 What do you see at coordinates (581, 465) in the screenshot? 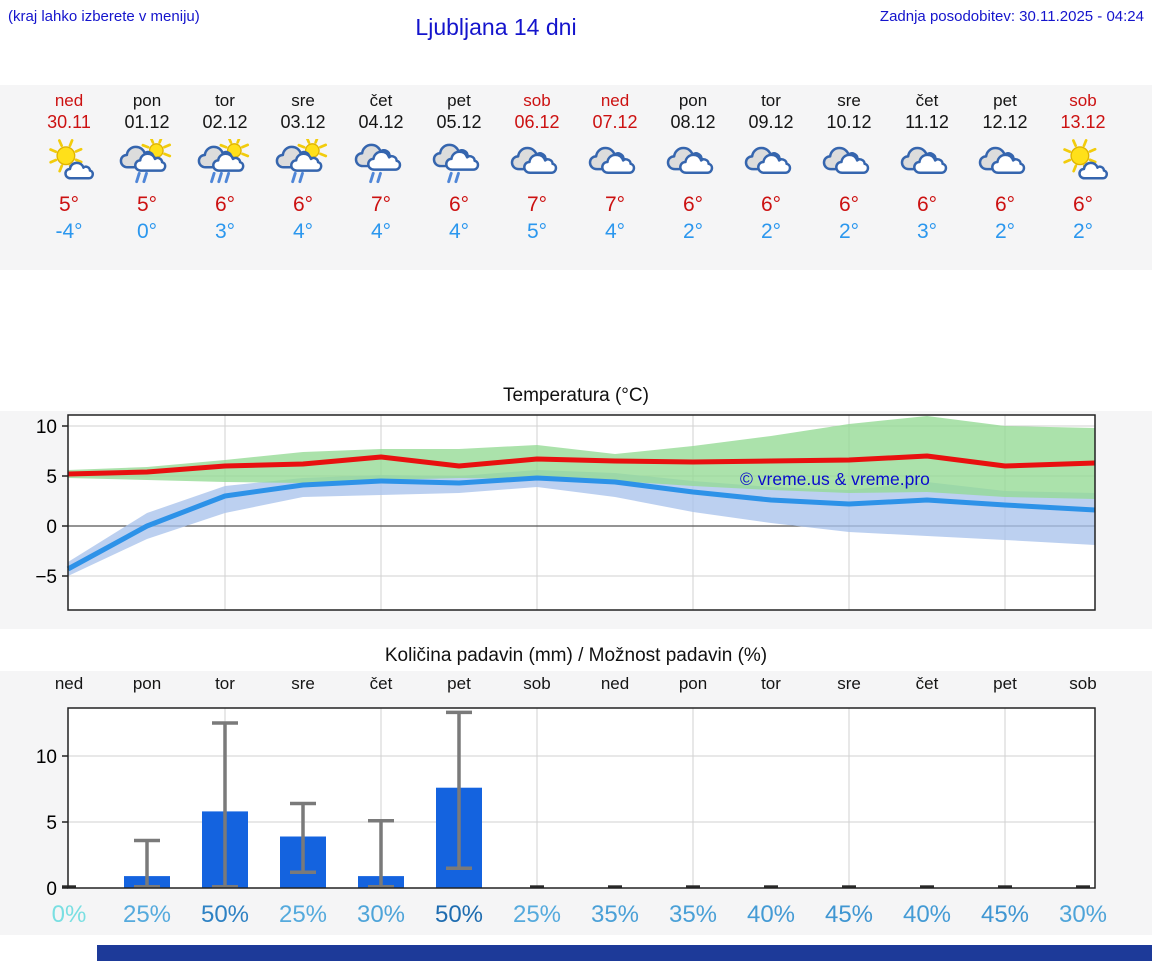
I see `max-temp-line` at bounding box center [581, 465].